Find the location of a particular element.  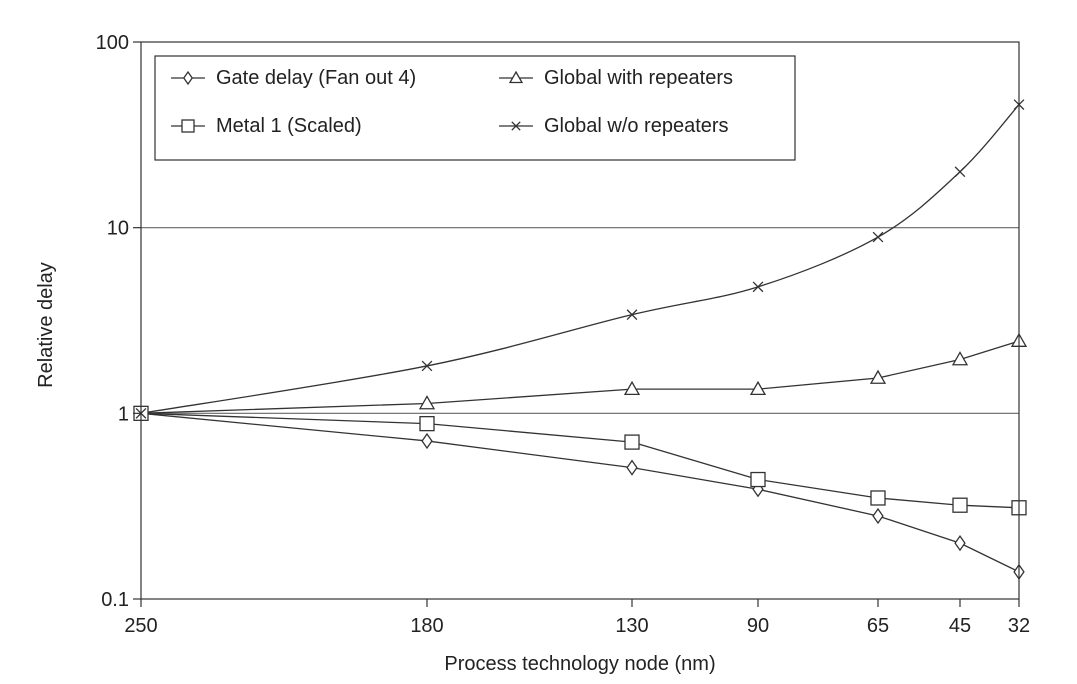

series-triangle is located at coordinates (584, 373).